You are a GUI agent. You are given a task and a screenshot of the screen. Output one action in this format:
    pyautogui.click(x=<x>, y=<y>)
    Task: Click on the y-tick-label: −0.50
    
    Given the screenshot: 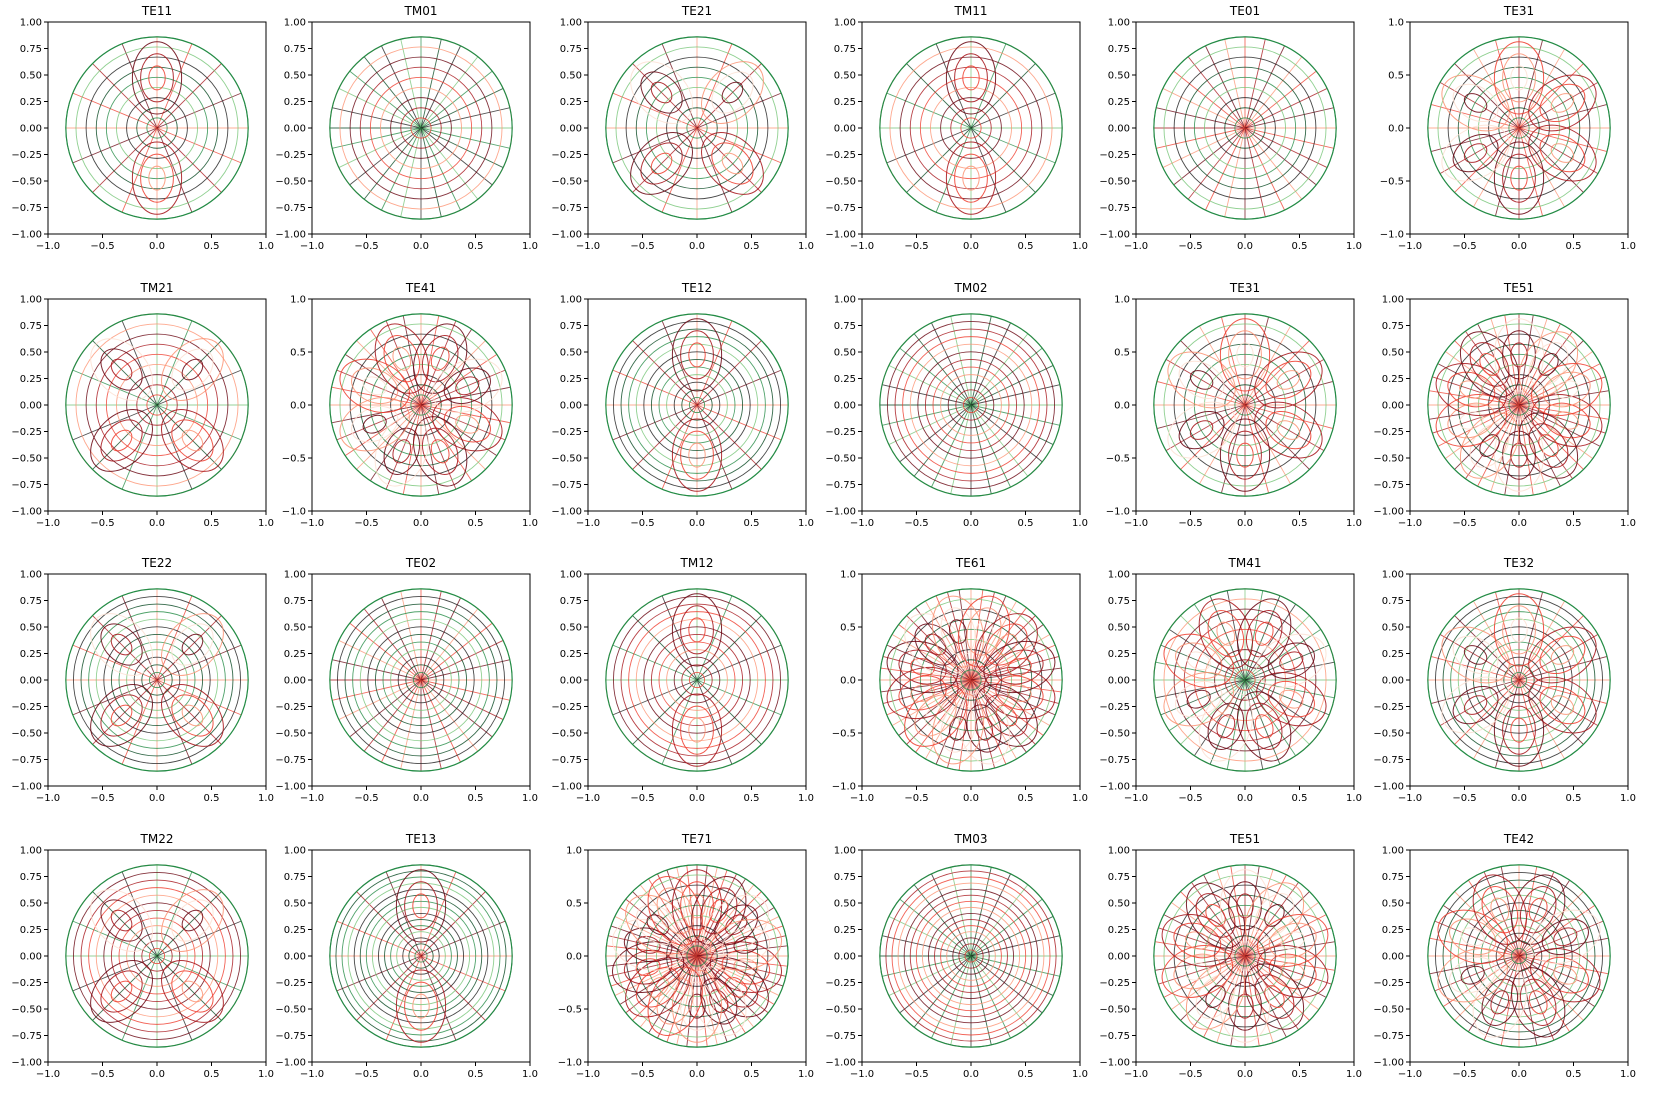 What is the action you would take?
    pyautogui.click(x=840, y=182)
    